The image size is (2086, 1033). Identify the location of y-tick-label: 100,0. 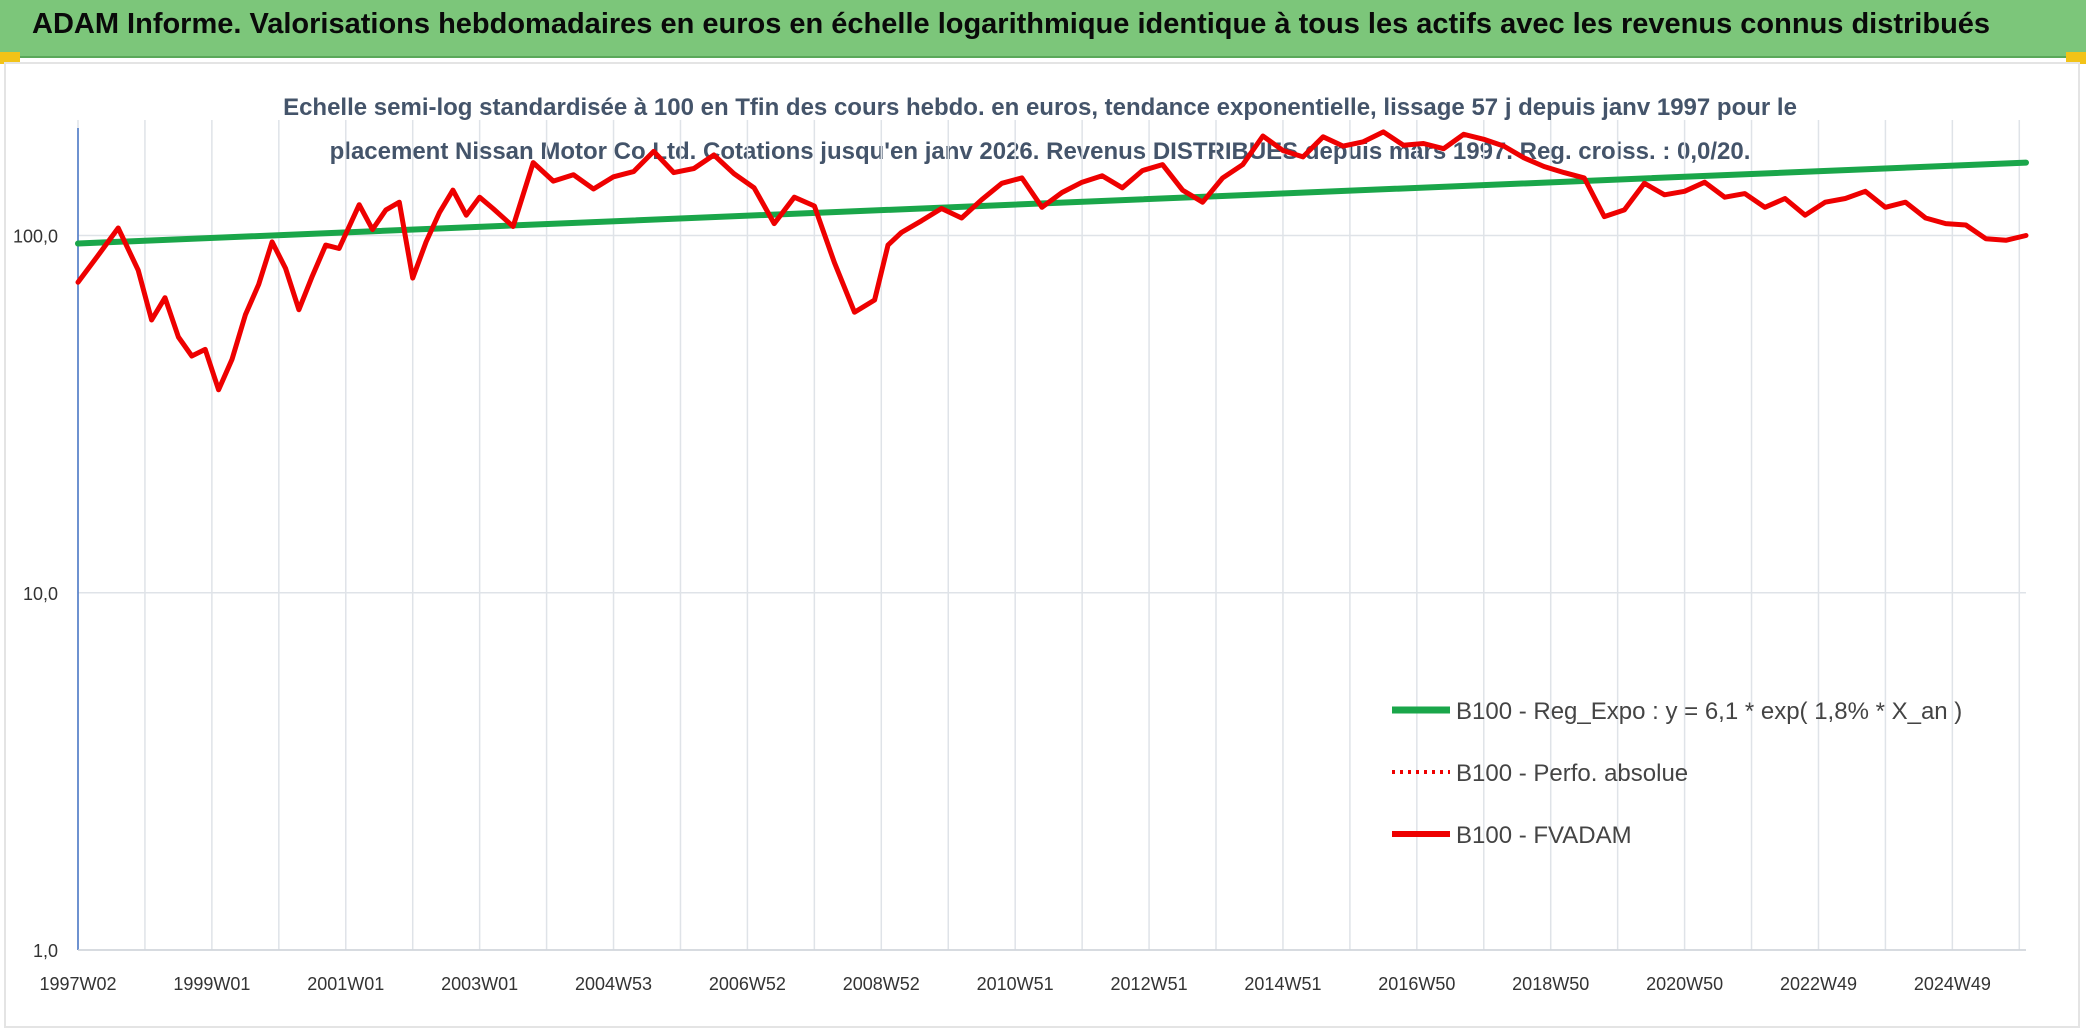
(35, 237).